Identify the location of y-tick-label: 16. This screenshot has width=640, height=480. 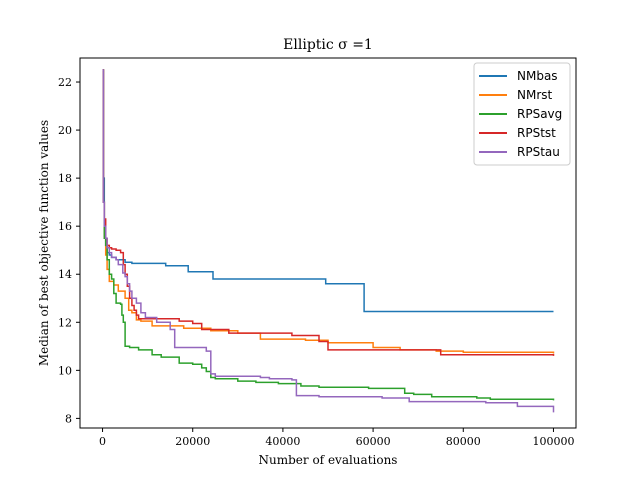
(65, 226).